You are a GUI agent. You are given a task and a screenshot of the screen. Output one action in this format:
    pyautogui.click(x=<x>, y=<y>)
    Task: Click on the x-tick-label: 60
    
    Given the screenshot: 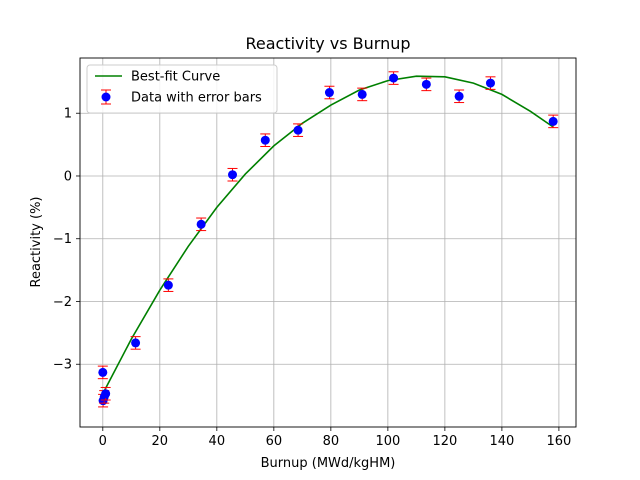 What is the action you would take?
    pyautogui.click(x=274, y=441)
    